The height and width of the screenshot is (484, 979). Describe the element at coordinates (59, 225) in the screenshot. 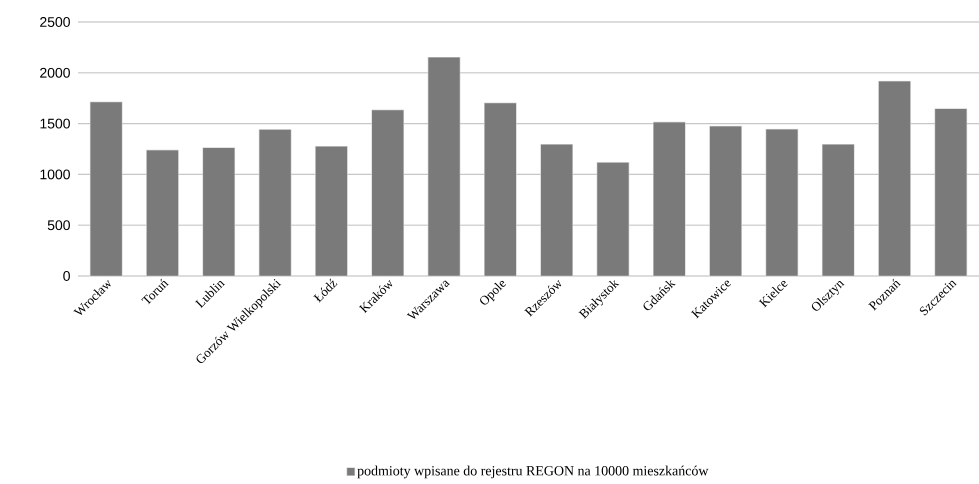

I see `y-tick-label: 500` at that location.